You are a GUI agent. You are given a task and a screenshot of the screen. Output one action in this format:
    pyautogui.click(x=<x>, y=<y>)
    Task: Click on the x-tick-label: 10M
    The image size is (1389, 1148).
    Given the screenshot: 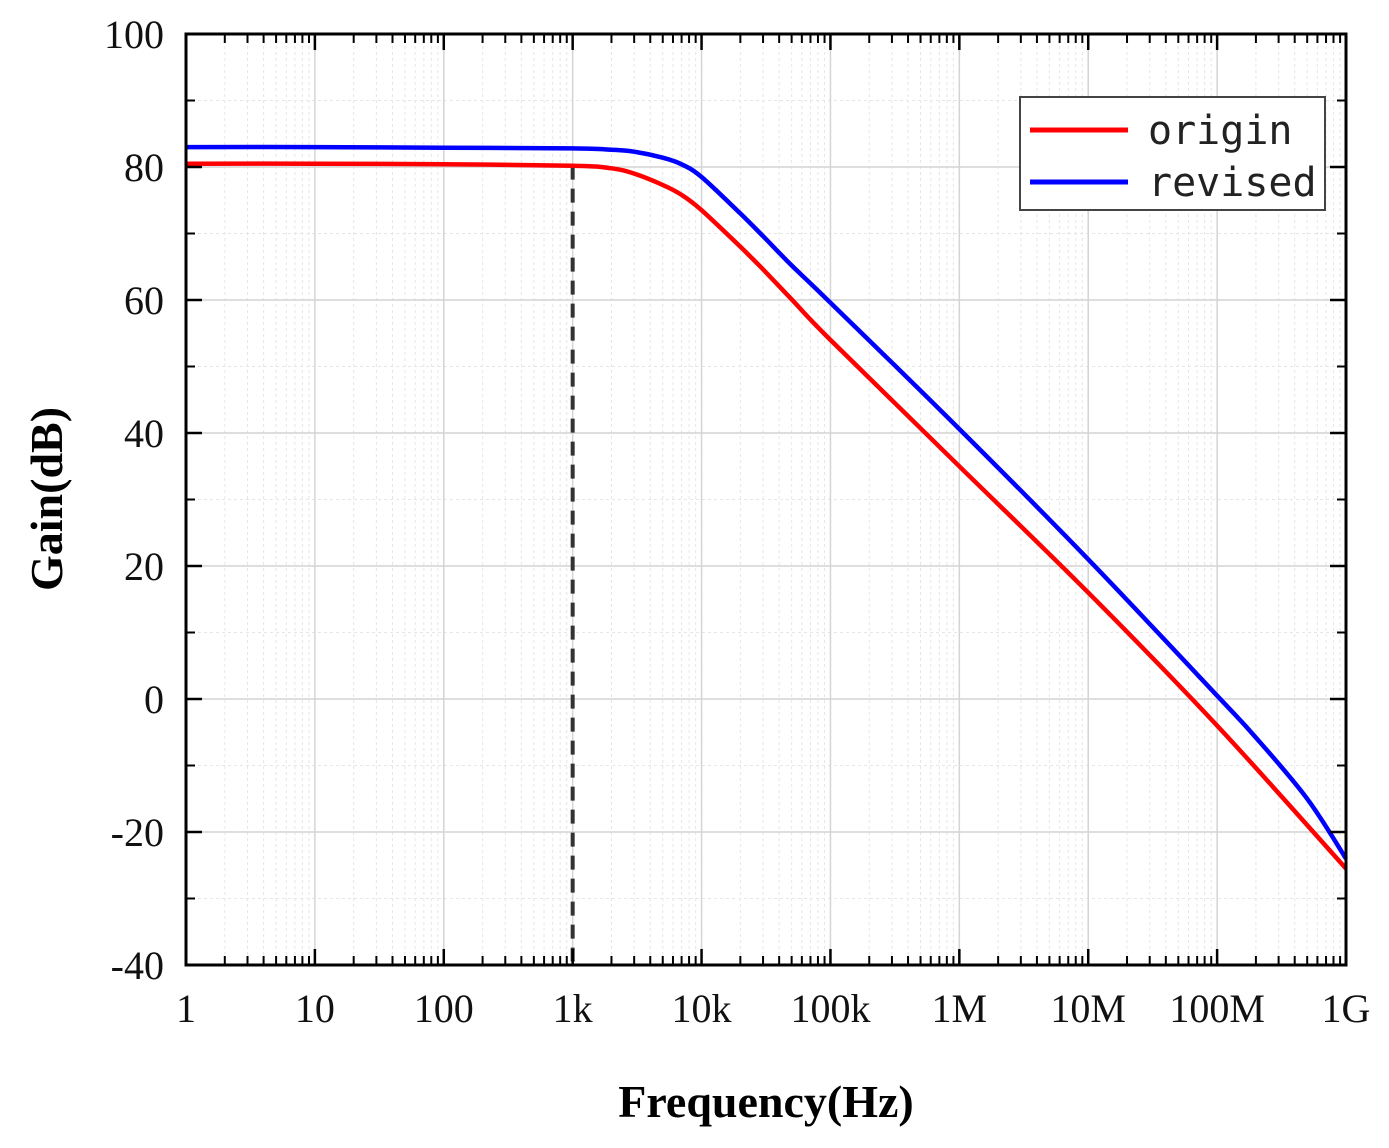 What is the action you would take?
    pyautogui.click(x=1088, y=1008)
    